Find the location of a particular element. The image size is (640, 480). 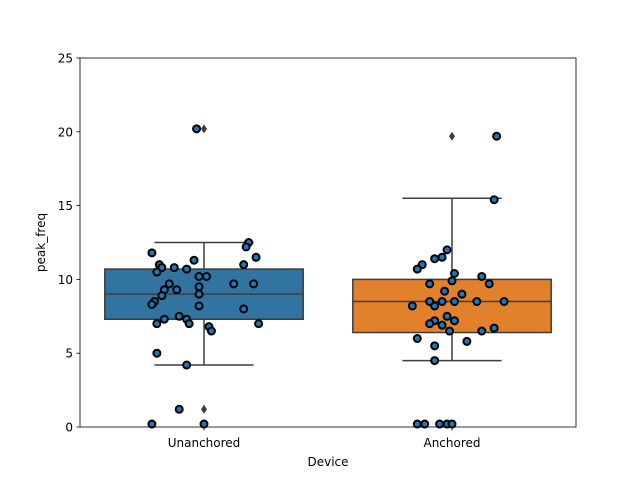

points-anchored is located at coordinates (458, 280).